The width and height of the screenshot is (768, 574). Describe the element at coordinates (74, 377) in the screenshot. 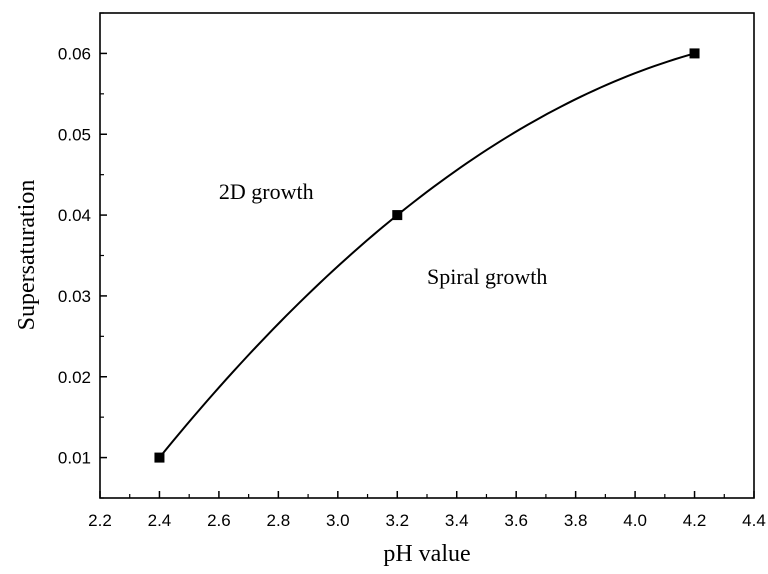

I see `y-tick-label: 0.02` at that location.